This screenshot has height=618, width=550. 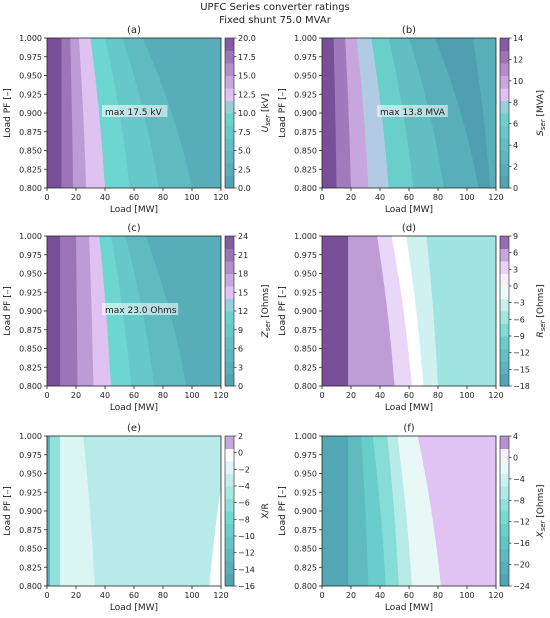 I want to click on colorbar: 9 6 3 0 −3 −6 −9 −12 −15 −18 Rser [Ohms], so click(x=523, y=311).